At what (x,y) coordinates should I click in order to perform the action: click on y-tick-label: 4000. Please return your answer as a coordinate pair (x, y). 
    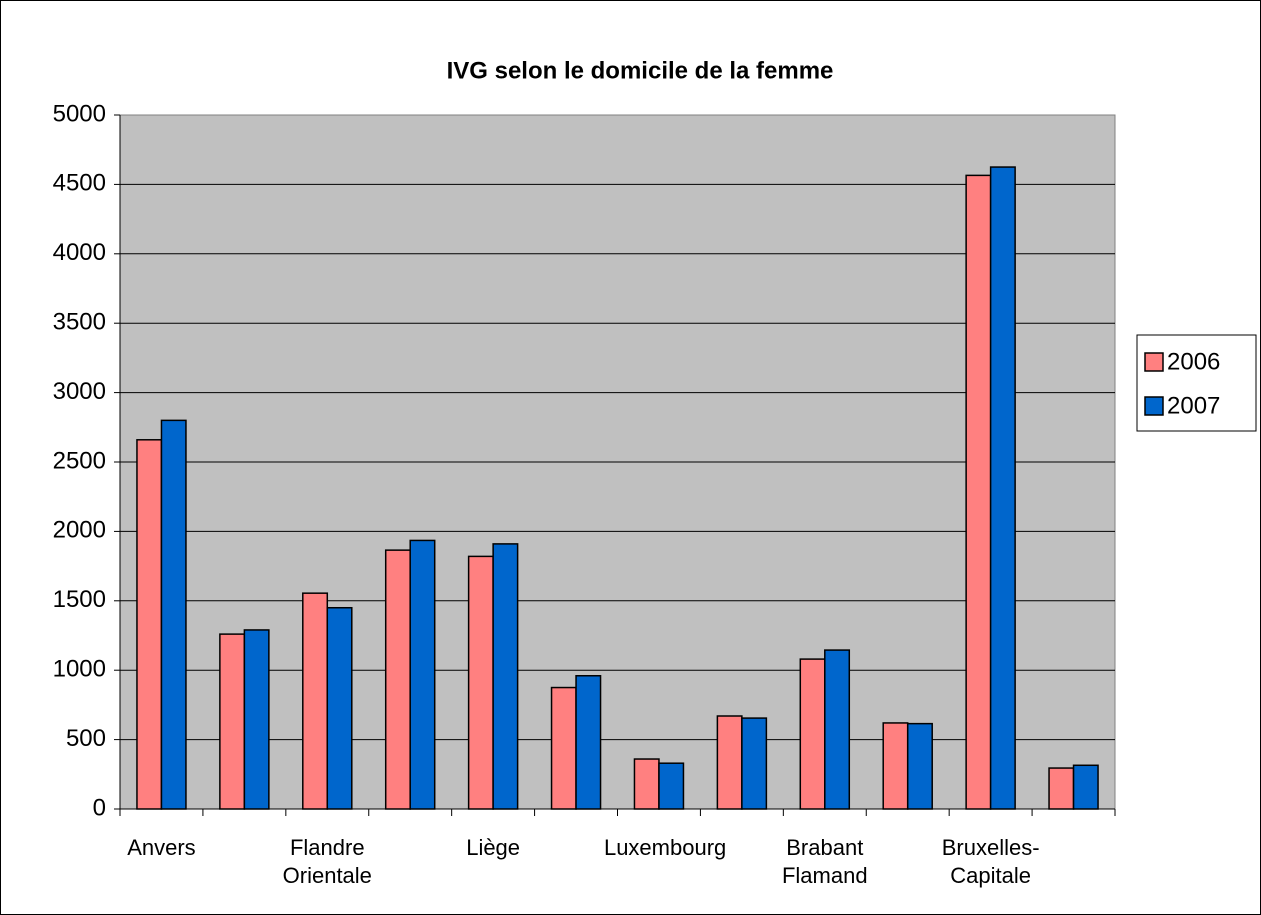
    Looking at the image, I should click on (79, 252).